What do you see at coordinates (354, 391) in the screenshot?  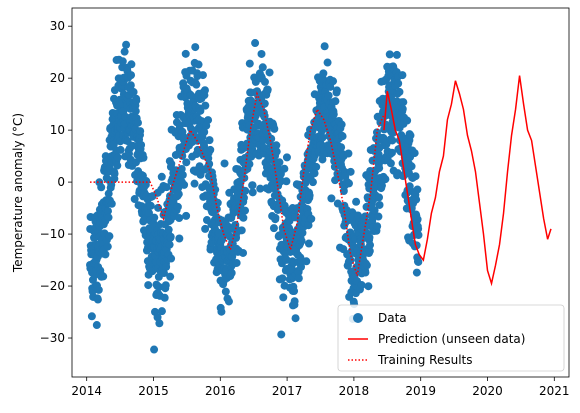 I see `x-tick-label: 2018` at bounding box center [354, 391].